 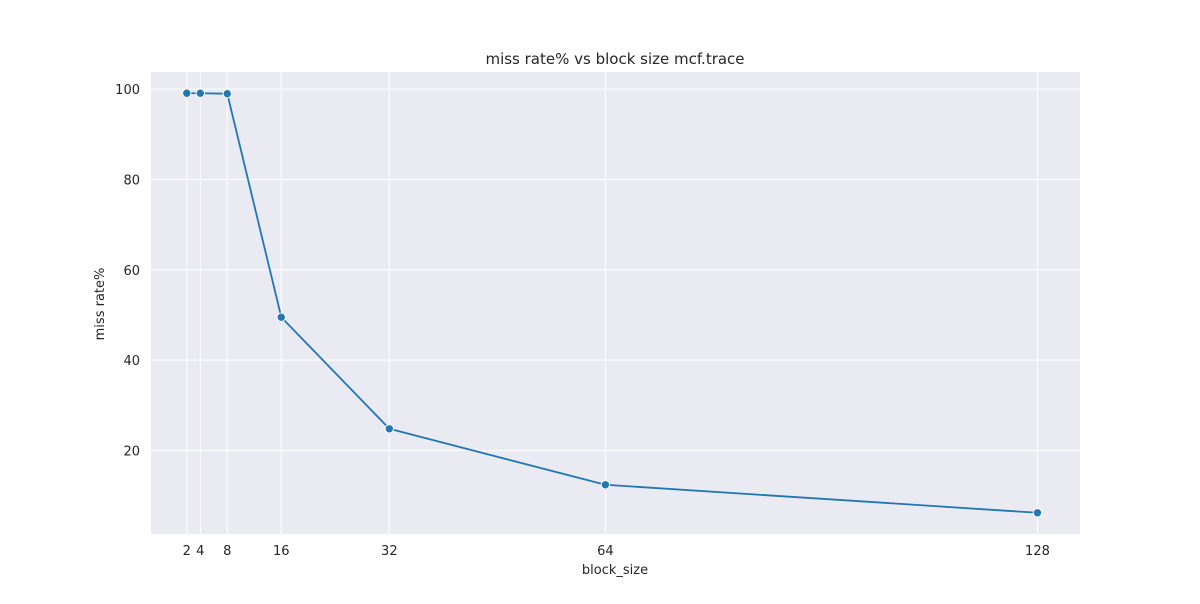 What do you see at coordinates (187, 551) in the screenshot?
I see `x-tick-label: 2` at bounding box center [187, 551].